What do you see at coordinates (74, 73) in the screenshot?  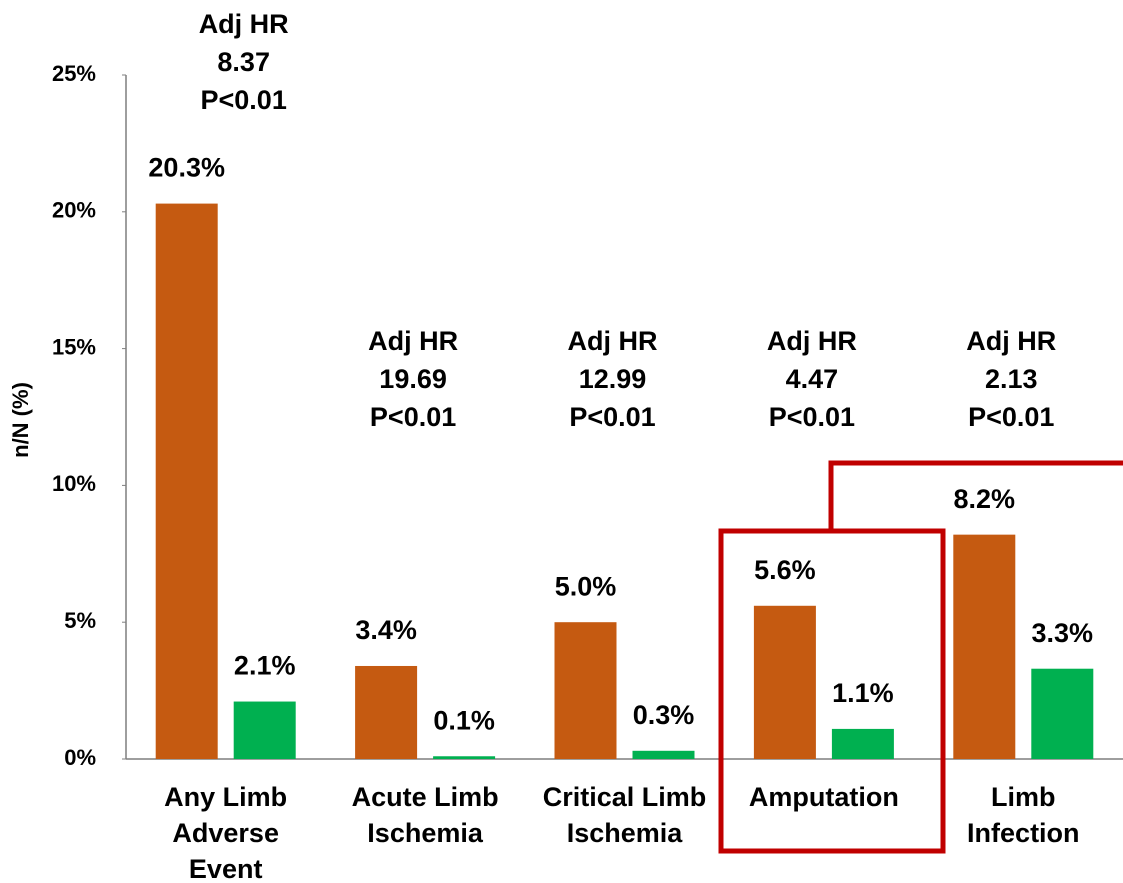 I see `y-tick-label: 25%` at bounding box center [74, 73].